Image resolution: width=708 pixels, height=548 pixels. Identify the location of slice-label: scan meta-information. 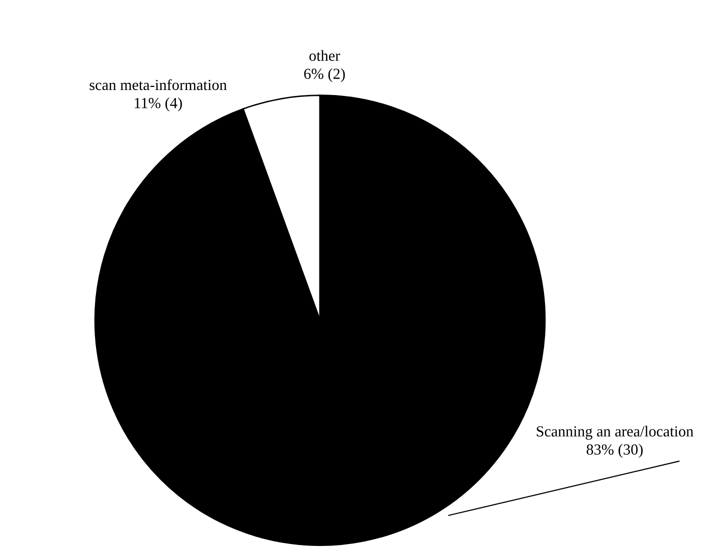
(158, 84).